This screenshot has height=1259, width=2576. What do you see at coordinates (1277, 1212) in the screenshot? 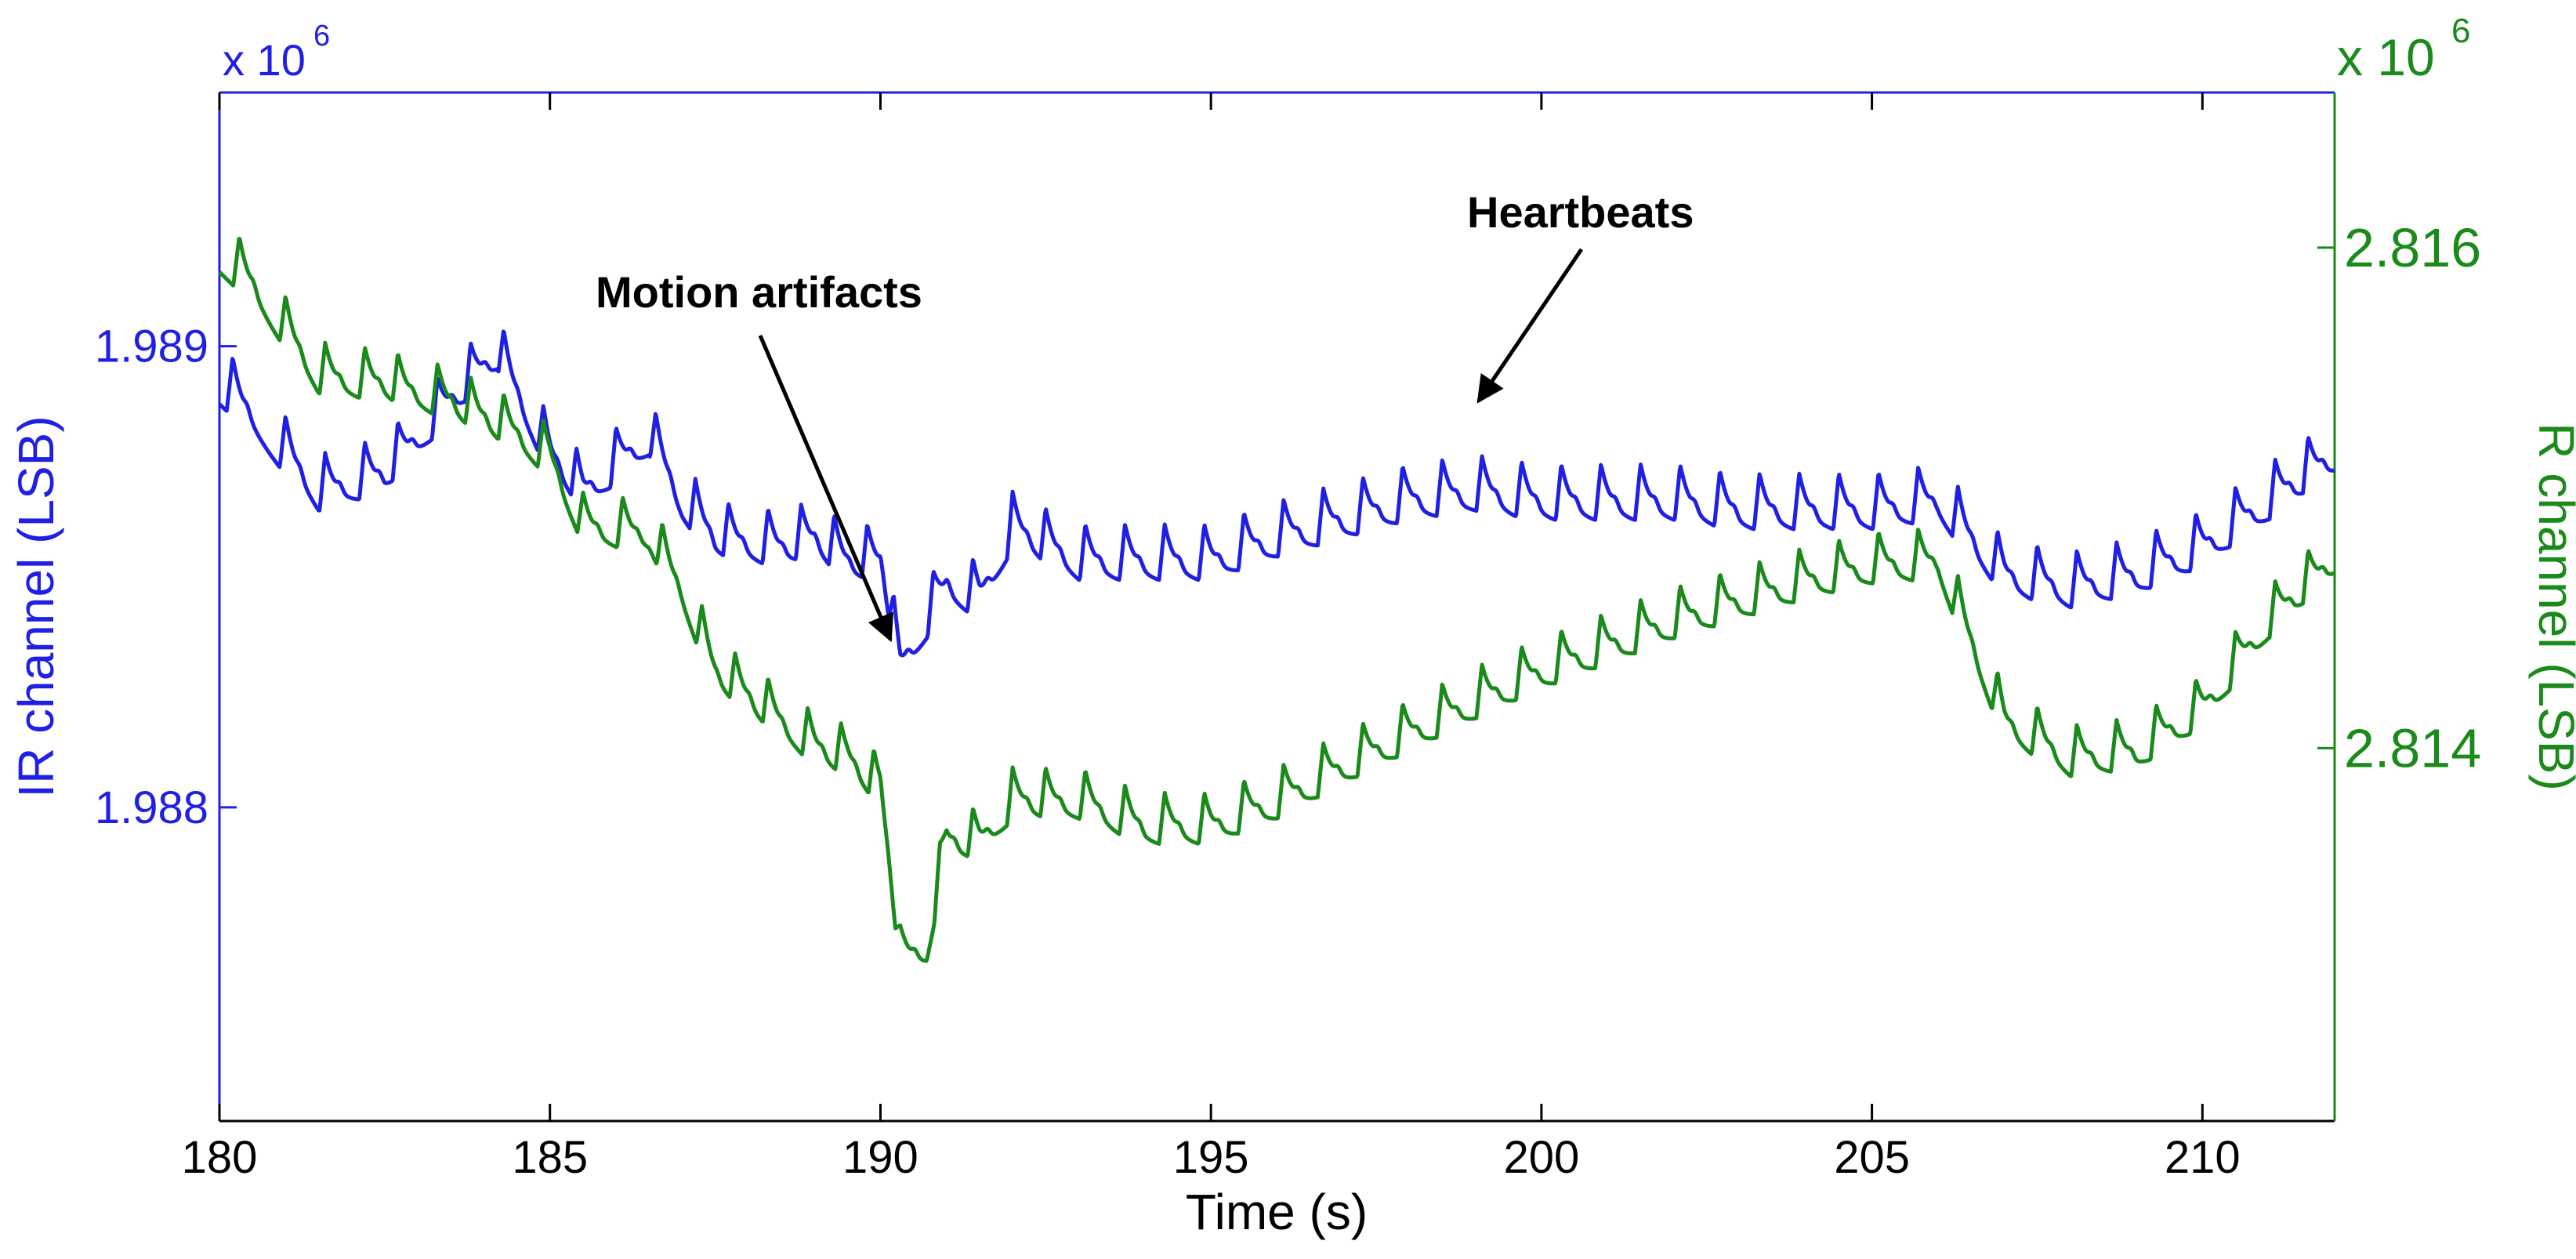
I see `x-axis-label: Time (s)` at bounding box center [1277, 1212].